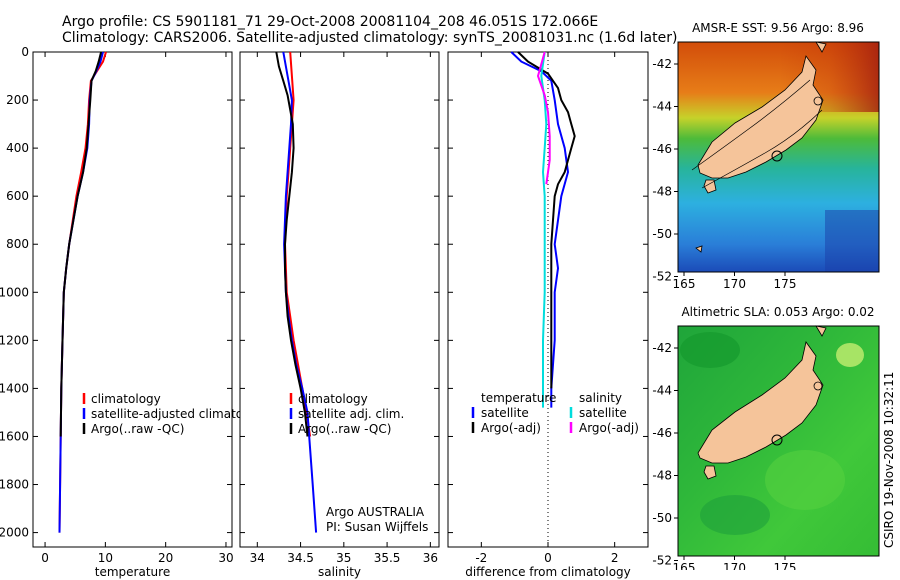  I want to click on depth-tick-label: 1000, so click(14, 292).